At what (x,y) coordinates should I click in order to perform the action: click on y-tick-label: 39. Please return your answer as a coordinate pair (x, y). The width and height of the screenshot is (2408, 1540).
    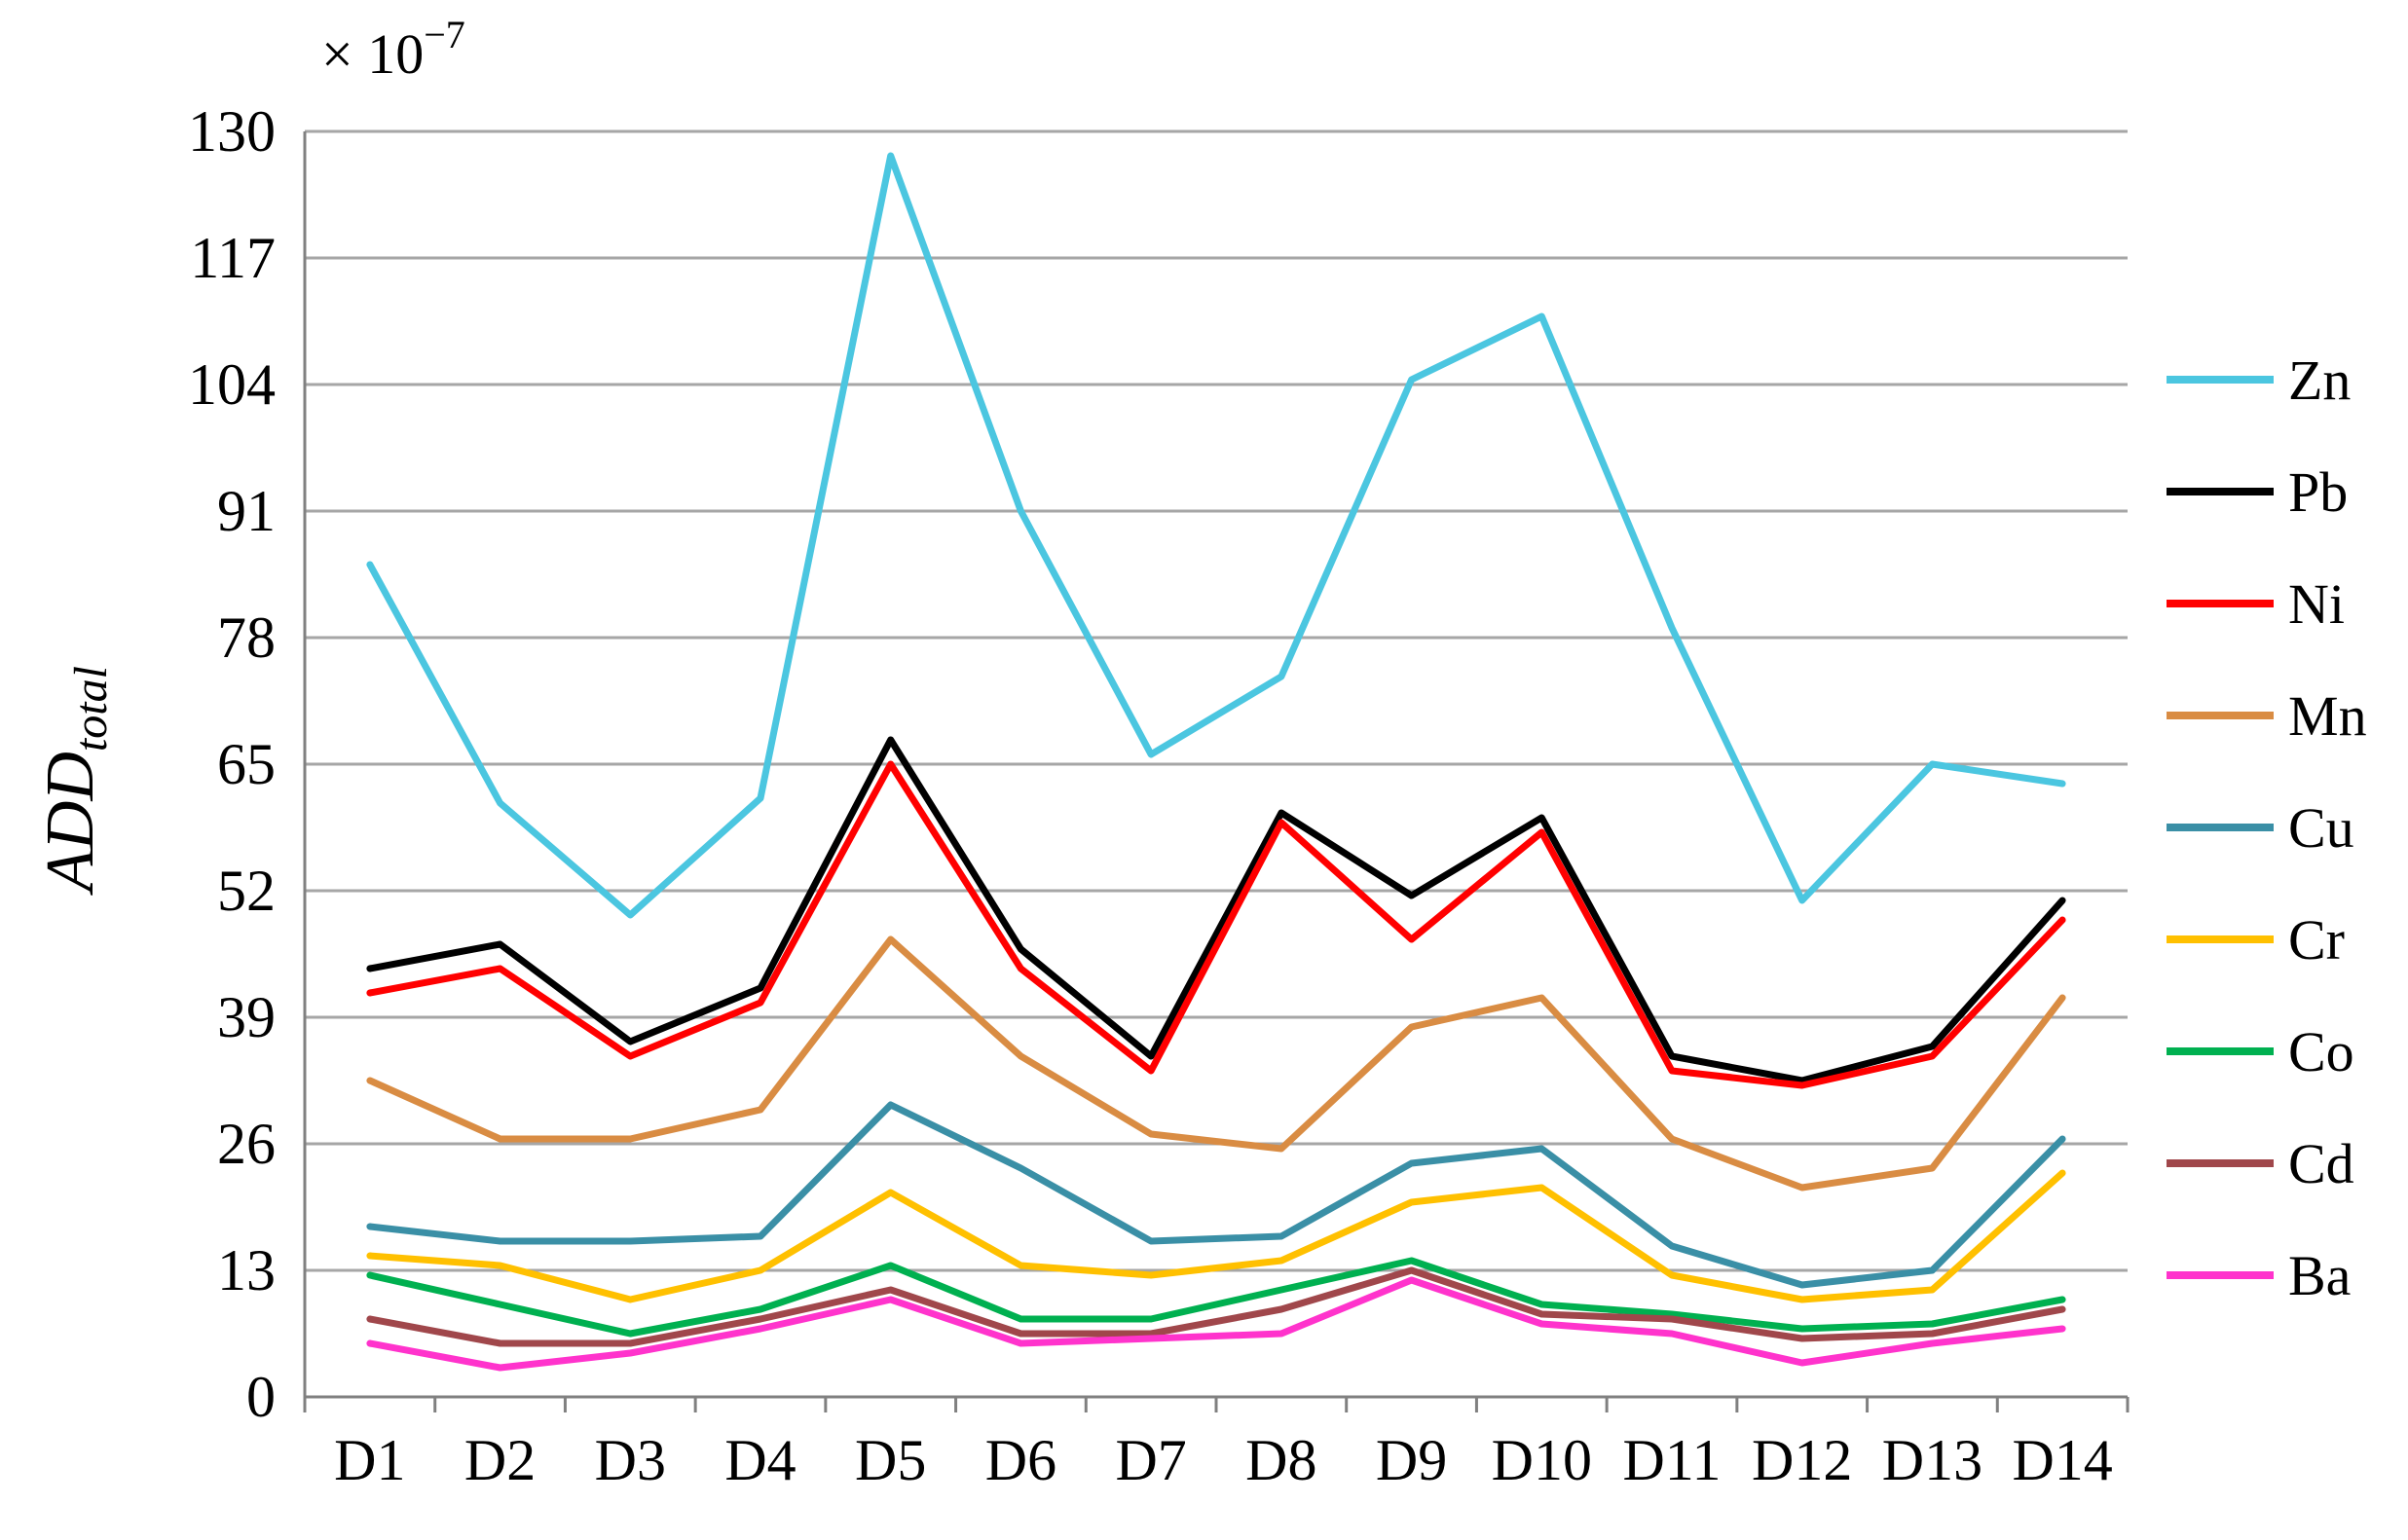
    Looking at the image, I should click on (246, 1017).